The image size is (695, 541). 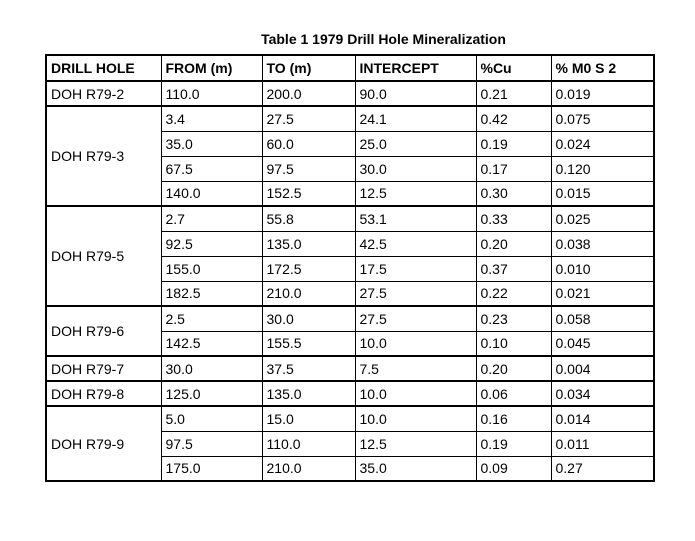 What do you see at coordinates (211, 118) in the screenshot?
I see `cell-from: 3.4` at bounding box center [211, 118].